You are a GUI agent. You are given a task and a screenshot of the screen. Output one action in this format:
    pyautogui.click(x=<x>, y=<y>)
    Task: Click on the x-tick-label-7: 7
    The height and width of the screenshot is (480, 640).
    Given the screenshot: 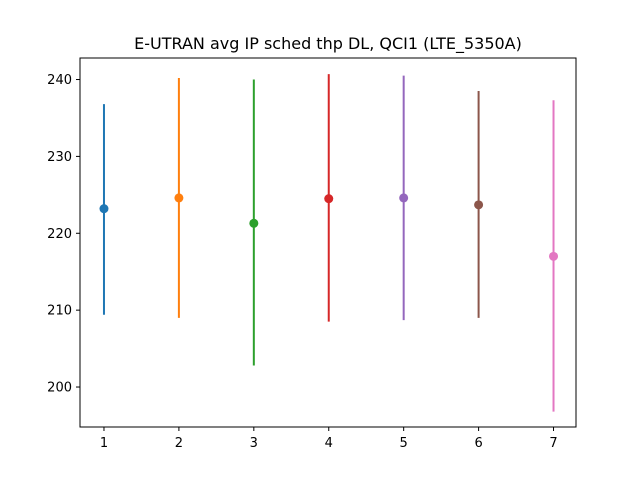 What is the action you would take?
    pyautogui.click(x=553, y=443)
    